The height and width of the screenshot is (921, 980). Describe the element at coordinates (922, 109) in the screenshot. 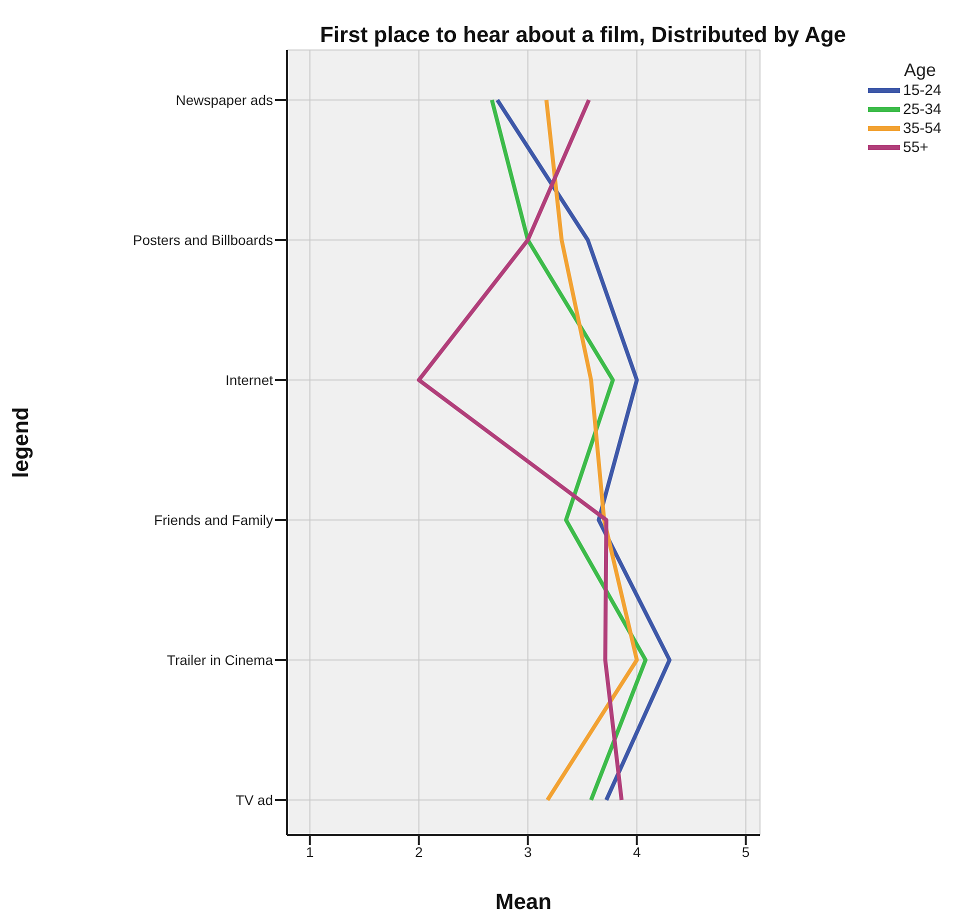

I see `legend-label: 25-34` at that location.